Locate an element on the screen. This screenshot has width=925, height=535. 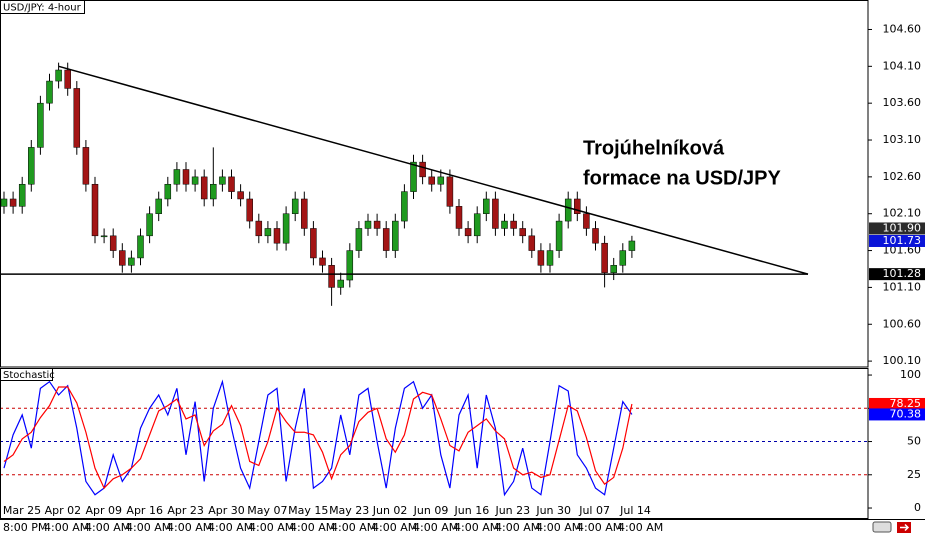
annotation: formace na USD/JPY is located at coordinates (682, 178).